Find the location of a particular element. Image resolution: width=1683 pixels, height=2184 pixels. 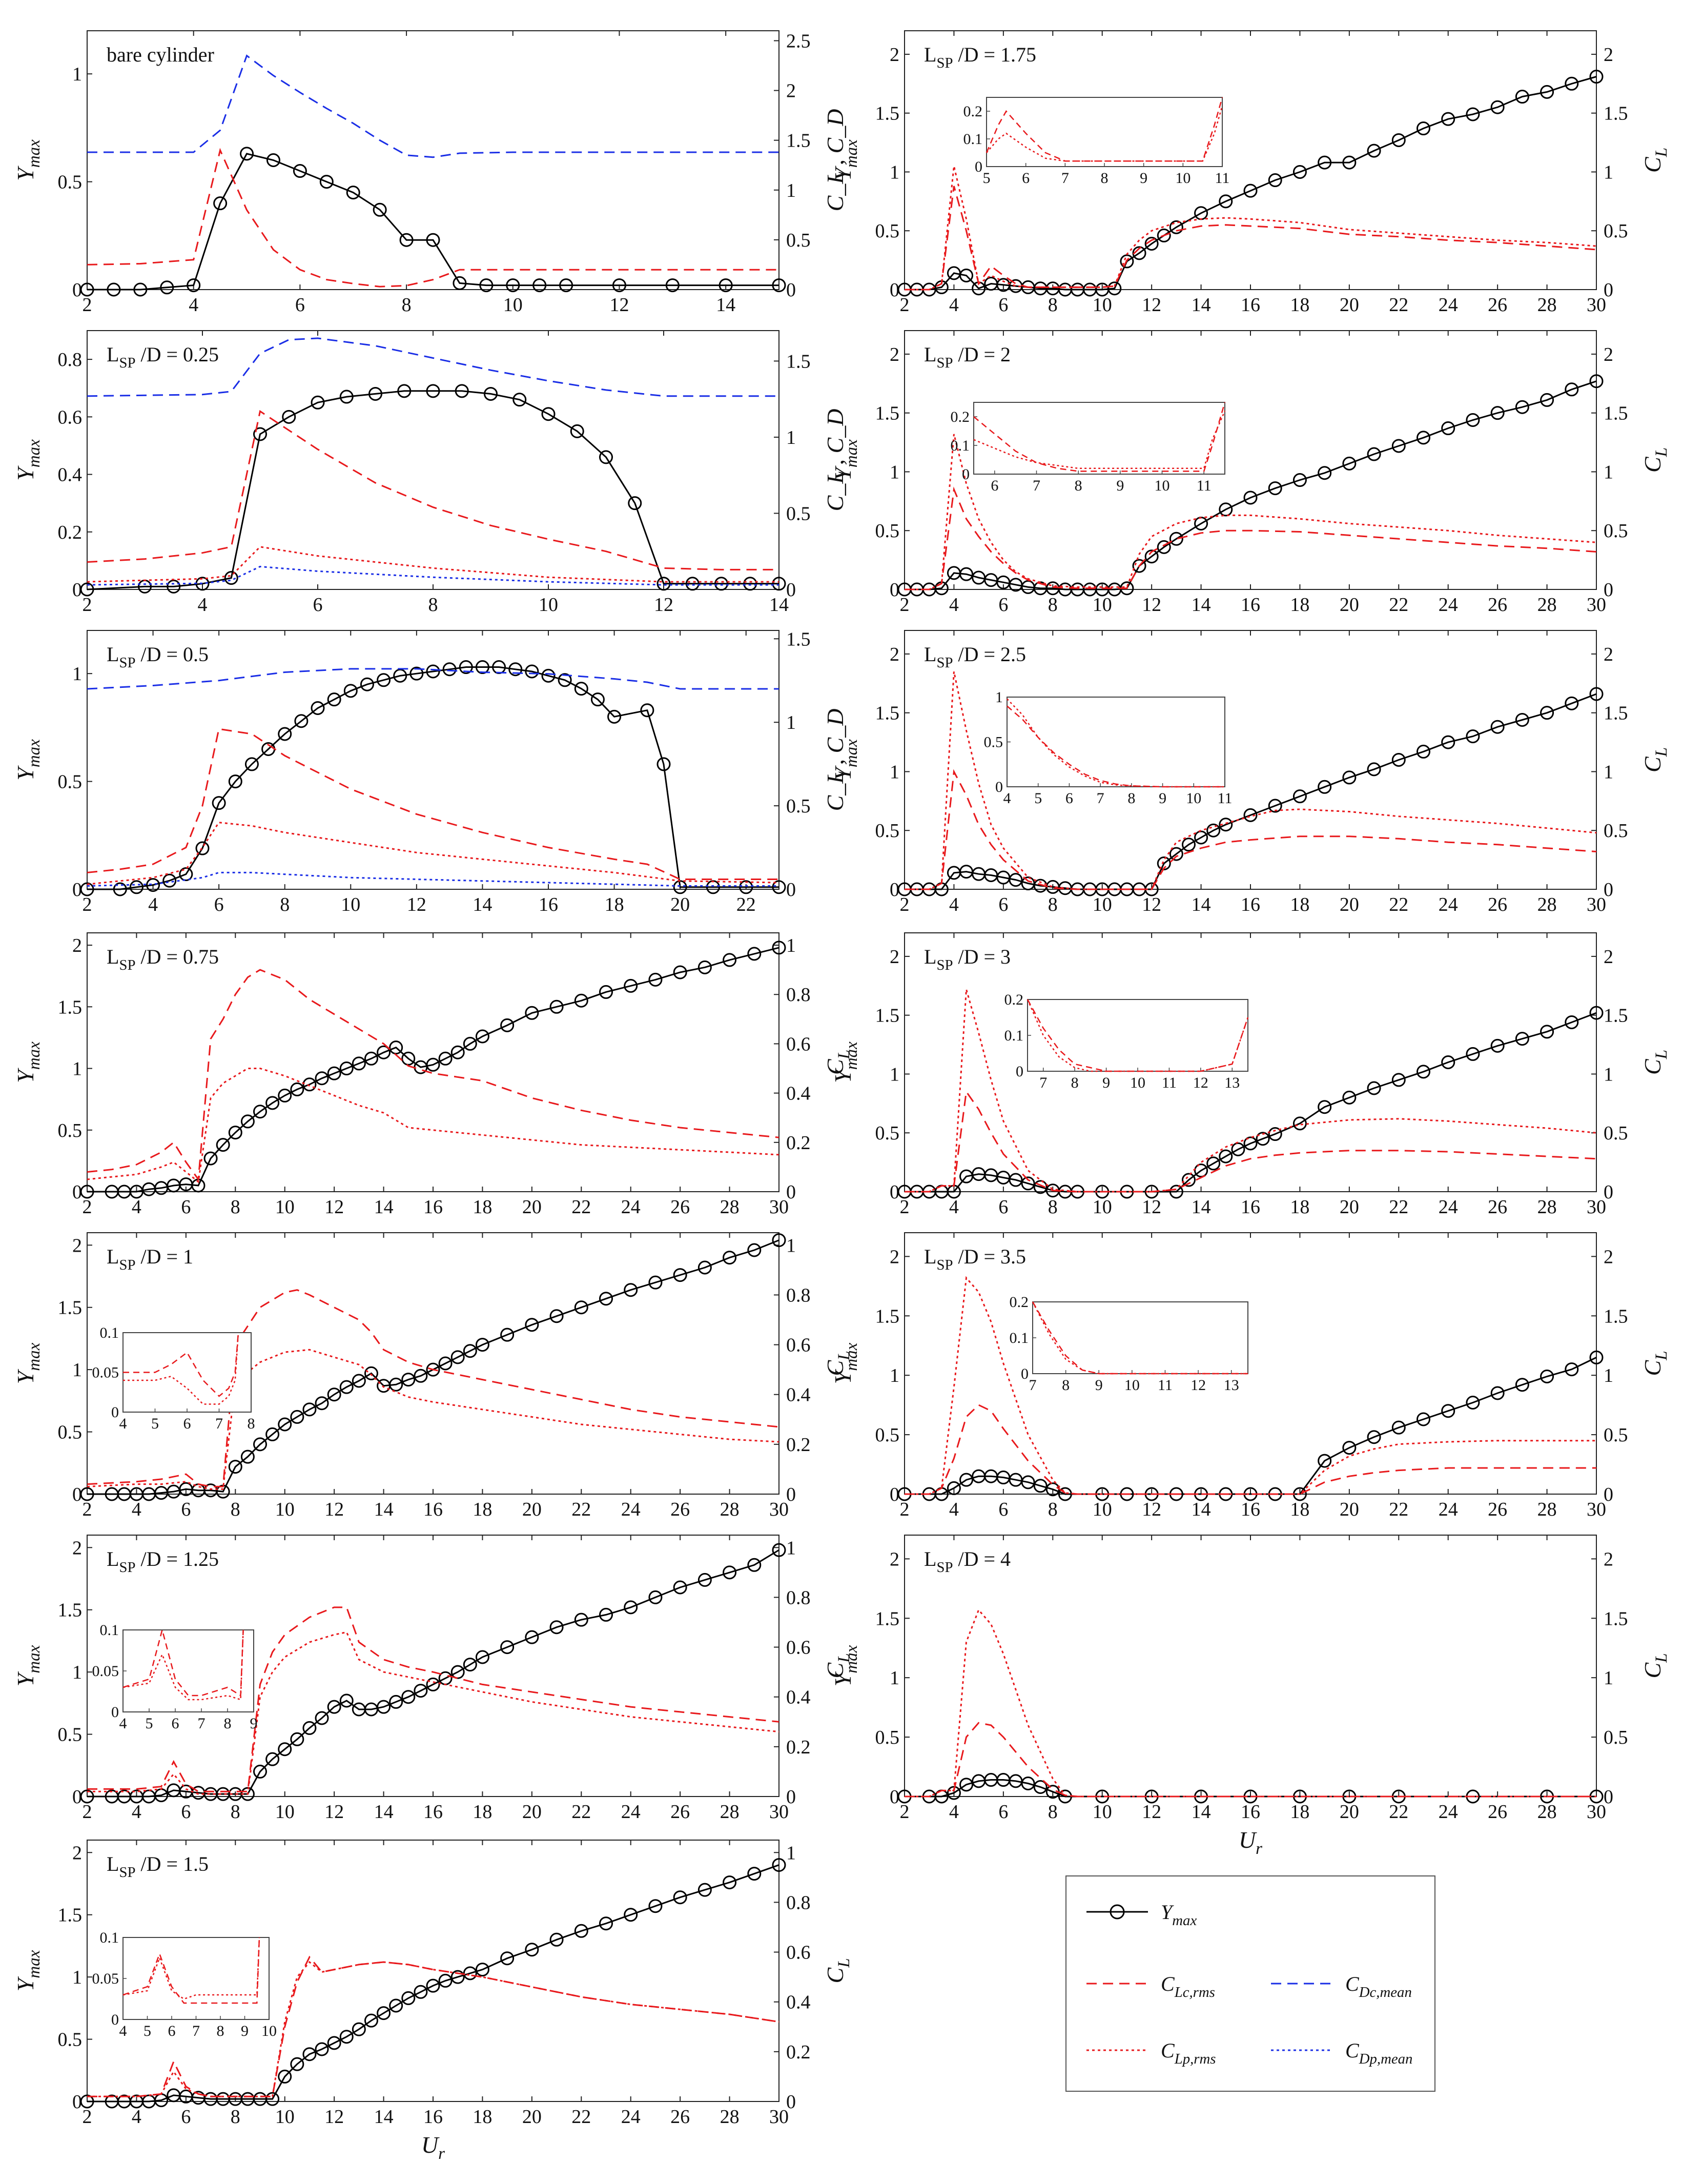

y2-tick-label: 1.5 is located at coordinates (798, 141).